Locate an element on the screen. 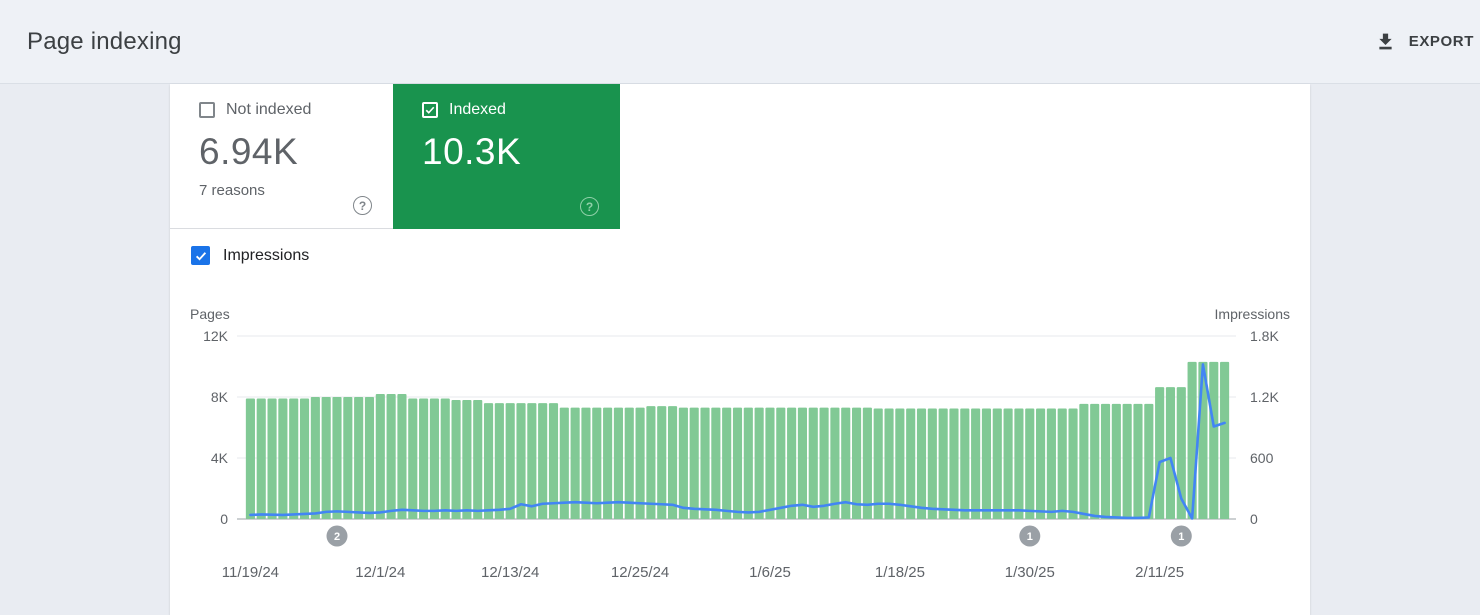 The image size is (1480, 615). svg-text: 12/1/24 is located at coordinates (380, 572).